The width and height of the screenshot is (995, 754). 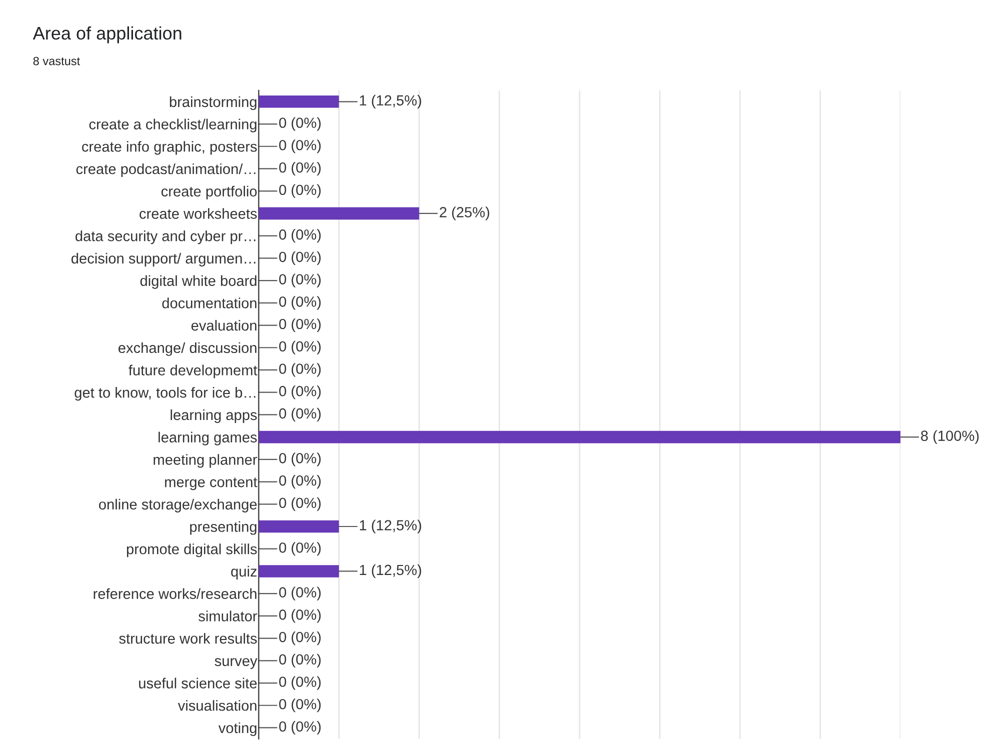 What do you see at coordinates (236, 663) in the screenshot?
I see `y-tick-label: survey` at bounding box center [236, 663].